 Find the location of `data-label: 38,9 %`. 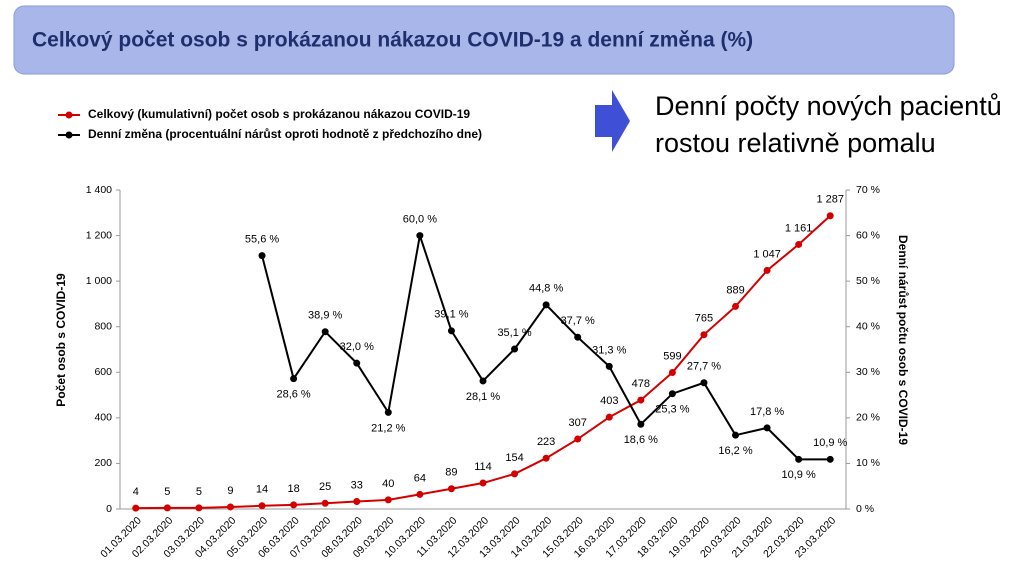

data-label: 38,9 % is located at coordinates (325, 316).